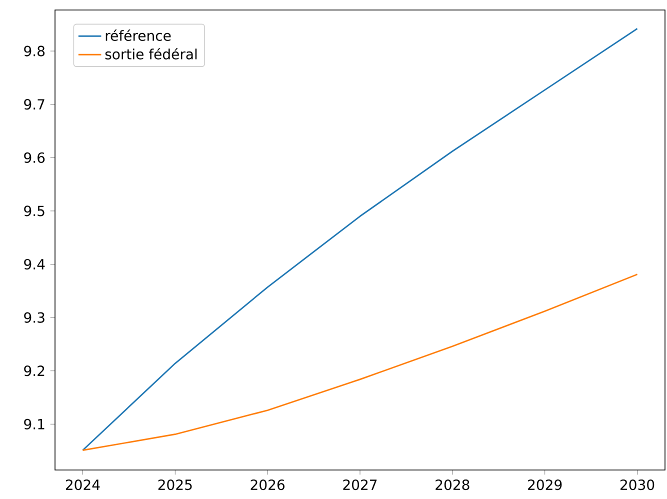 The width and height of the screenshot is (667, 499). What do you see at coordinates (34, 211) in the screenshot?
I see `y-tick-label: 9.5` at bounding box center [34, 211].